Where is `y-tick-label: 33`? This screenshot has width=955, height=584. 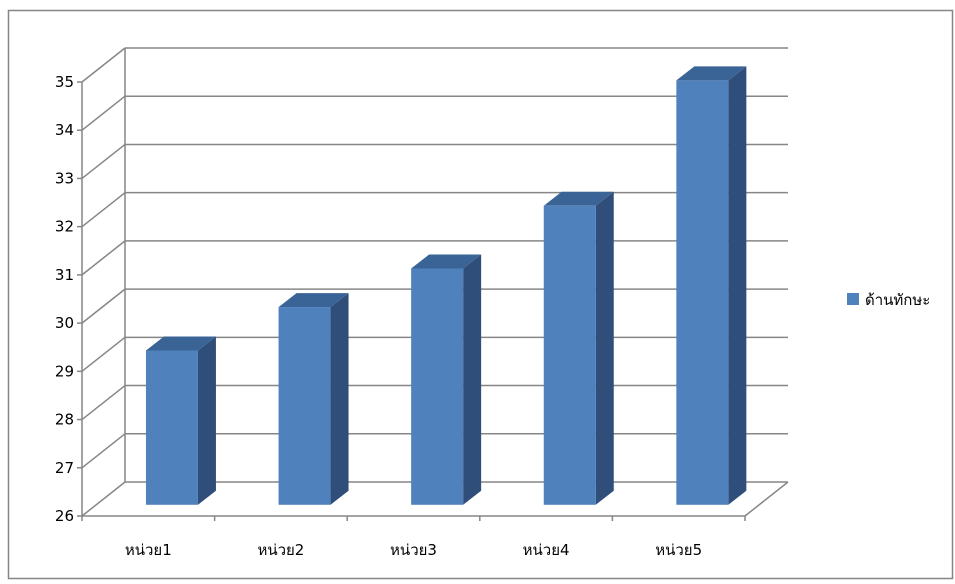 y-tick-label: 33 is located at coordinates (64, 178).